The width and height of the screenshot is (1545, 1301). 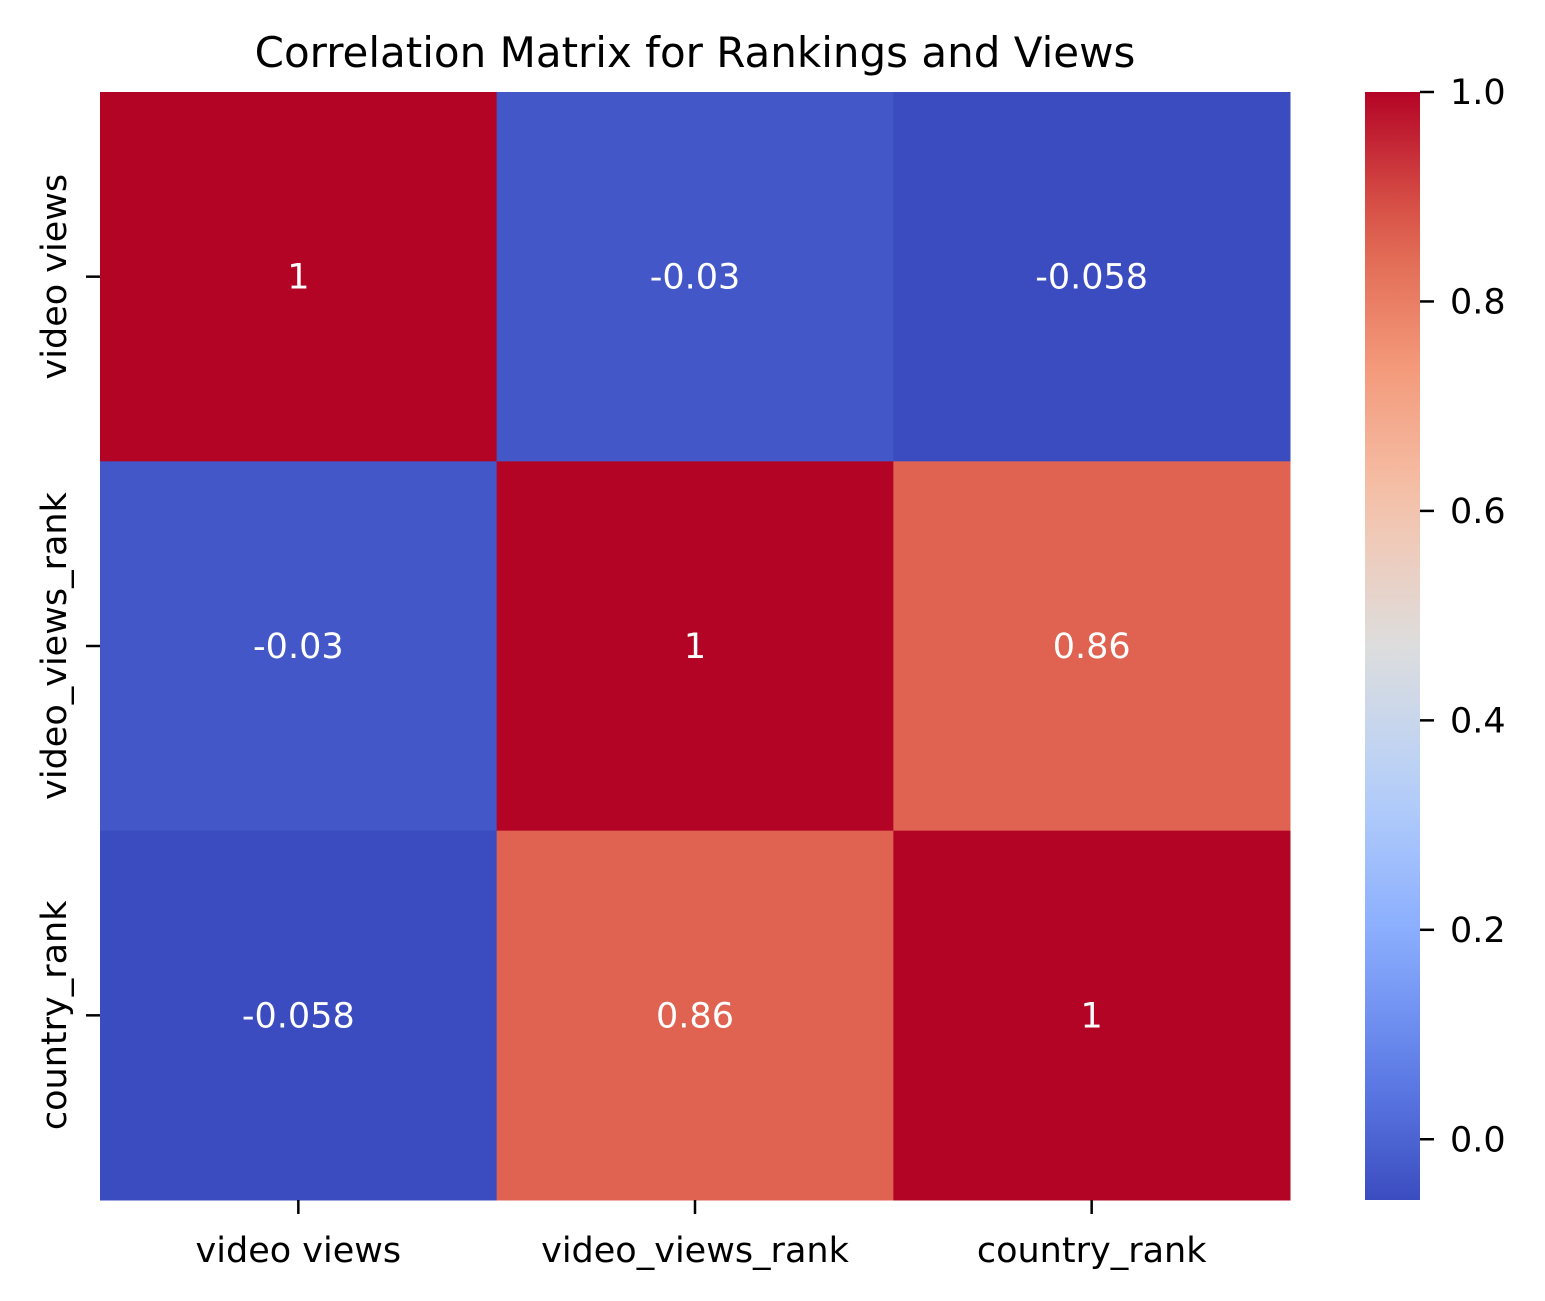 What do you see at coordinates (1392, 646) in the screenshot?
I see `colorbar-gradient` at bounding box center [1392, 646].